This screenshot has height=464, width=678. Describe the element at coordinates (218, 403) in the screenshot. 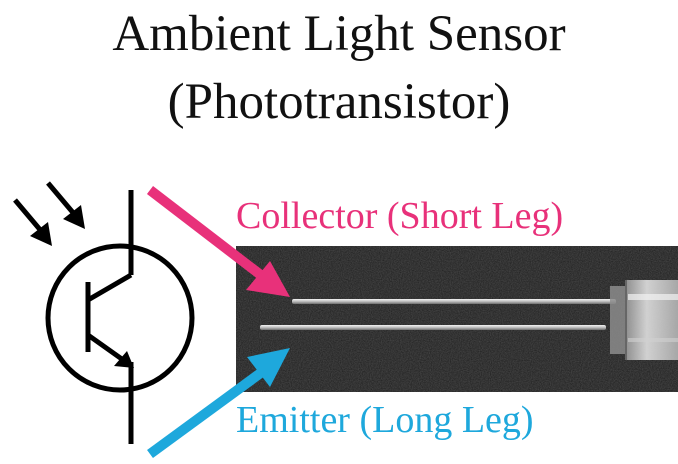

I see `emitter-pointer-arrow` at that location.